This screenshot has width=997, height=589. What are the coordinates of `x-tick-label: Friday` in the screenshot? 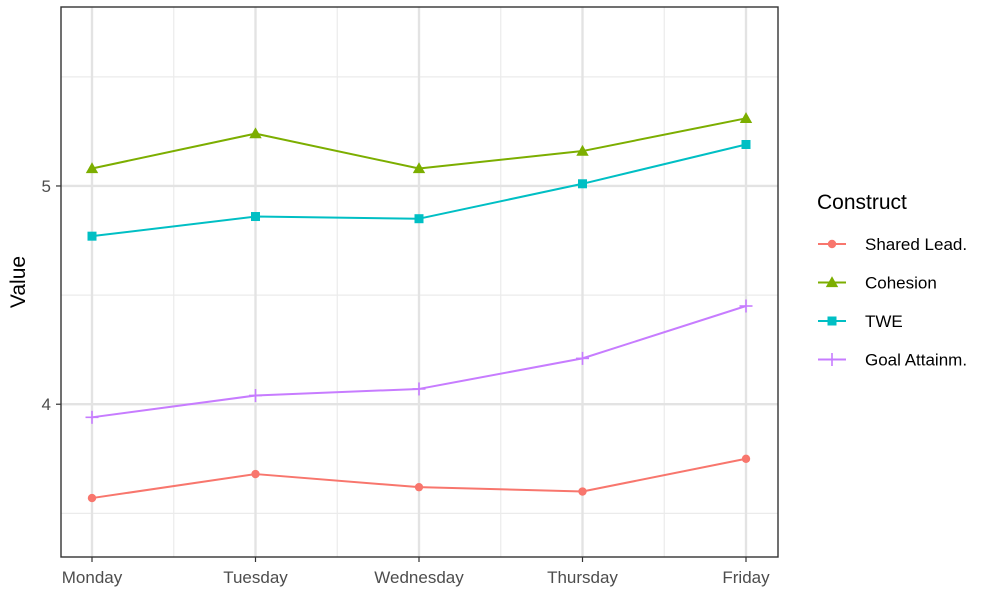 It's located at (746, 577).